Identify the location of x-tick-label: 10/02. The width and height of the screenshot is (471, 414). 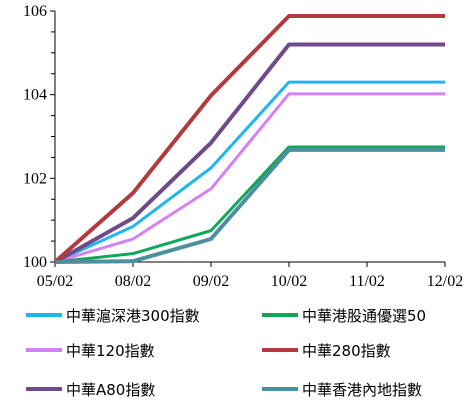
(289, 281).